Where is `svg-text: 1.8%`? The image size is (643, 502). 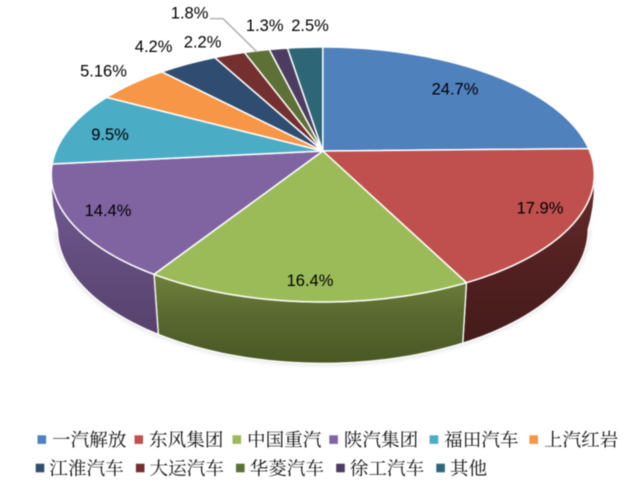 svg-text: 1.8% is located at coordinates (190, 13).